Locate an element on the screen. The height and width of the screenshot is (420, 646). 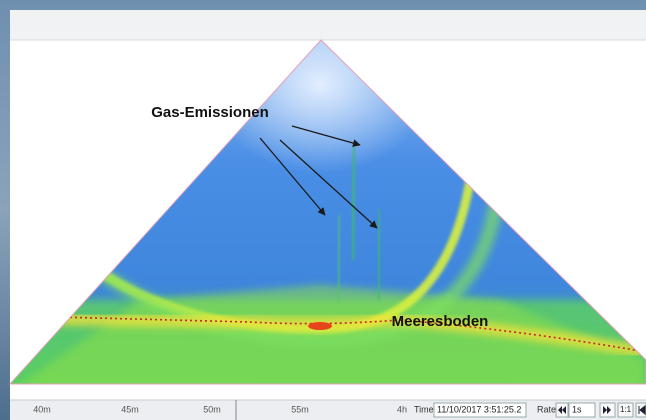
seabed-hotspot is located at coordinates (320, 326).